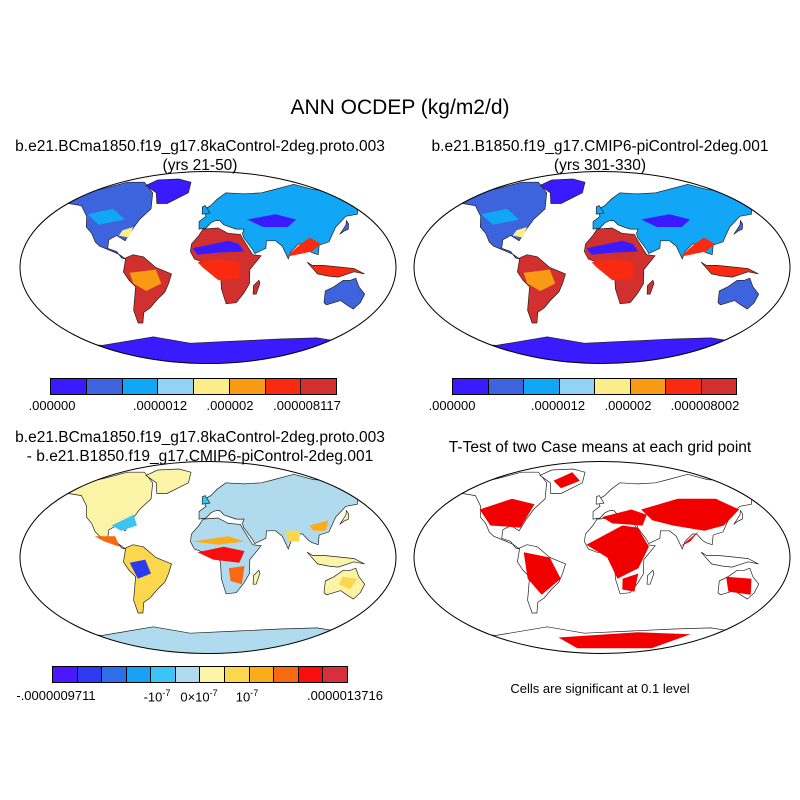  I want to click on colorbar-label: 0×10⁻⁷, so click(199, 696).